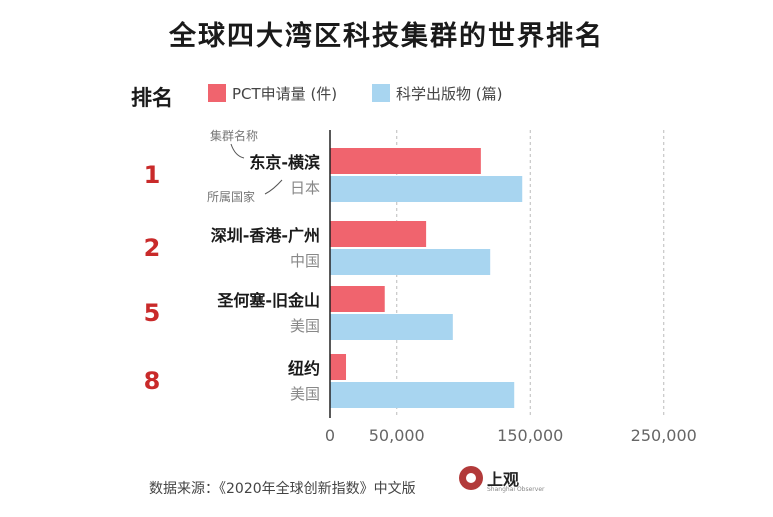 The width and height of the screenshot is (773, 517). What do you see at coordinates (386, 36) in the screenshot?
I see `chart-title: 全球四大湾区科技集群的世界排名` at bounding box center [386, 36].